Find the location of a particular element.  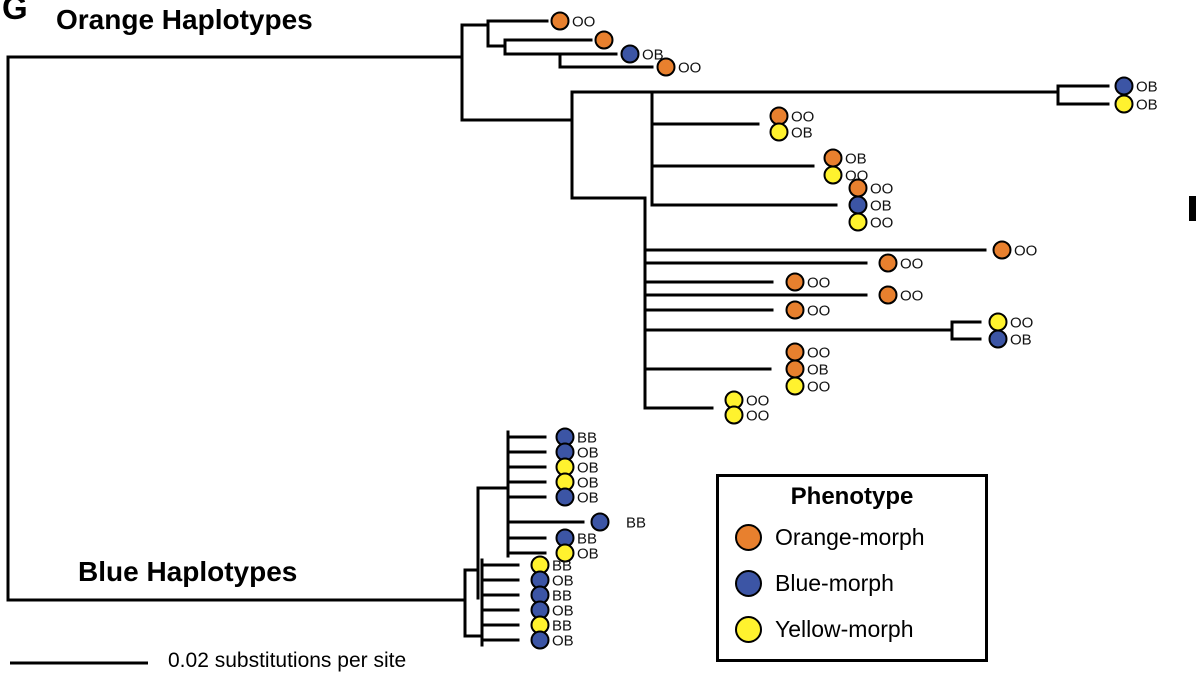

legend-row-blue: Blue-morph is located at coordinates (852, 583).